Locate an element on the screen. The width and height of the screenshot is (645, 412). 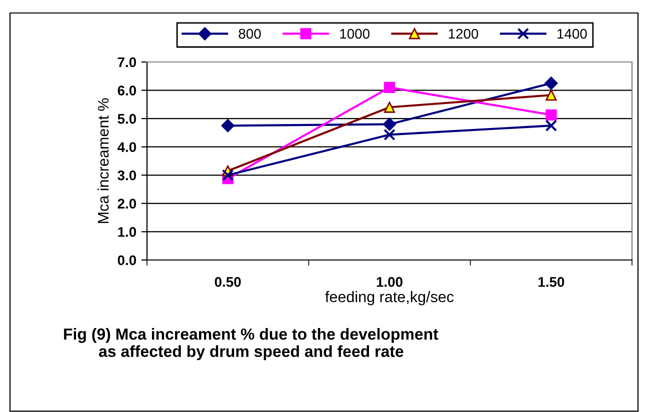
x-tick-label: 0.50 is located at coordinates (227, 282).